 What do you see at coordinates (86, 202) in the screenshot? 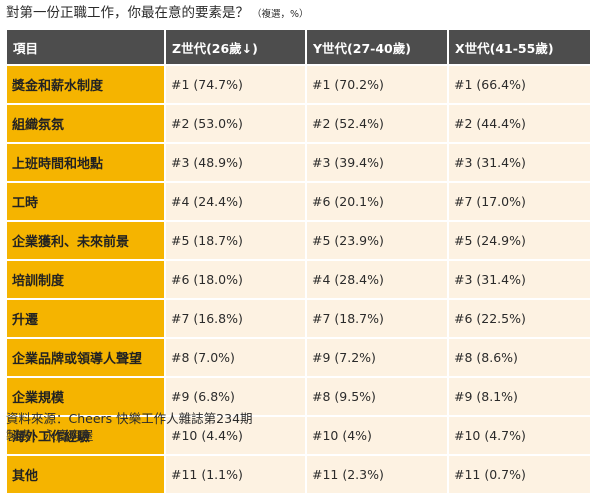
I see `factor-cell: 工時` at bounding box center [86, 202].